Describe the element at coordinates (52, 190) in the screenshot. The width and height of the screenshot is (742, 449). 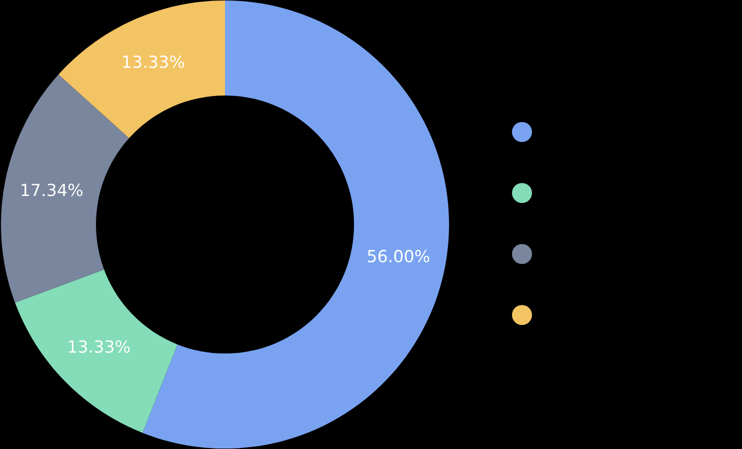
I see `data-label: 17.34%` at that location.